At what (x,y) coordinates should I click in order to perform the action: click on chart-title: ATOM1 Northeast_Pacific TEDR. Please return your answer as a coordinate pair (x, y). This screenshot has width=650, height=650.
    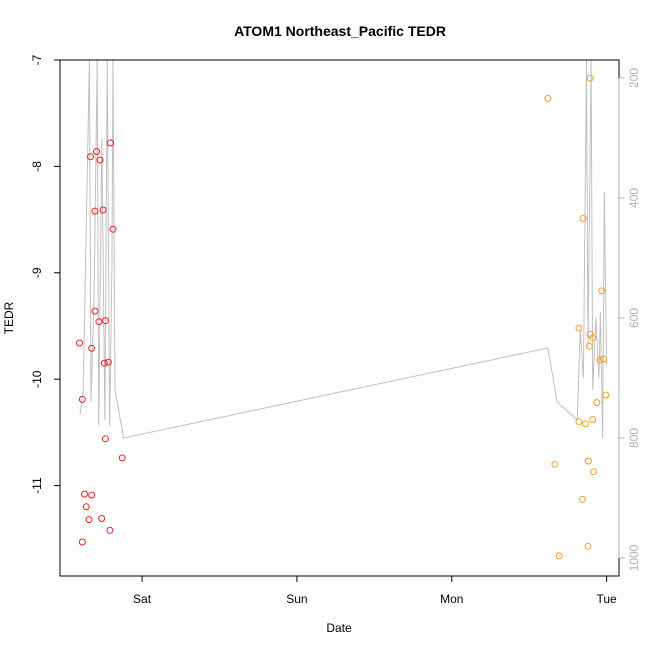
    Looking at the image, I should click on (340, 31).